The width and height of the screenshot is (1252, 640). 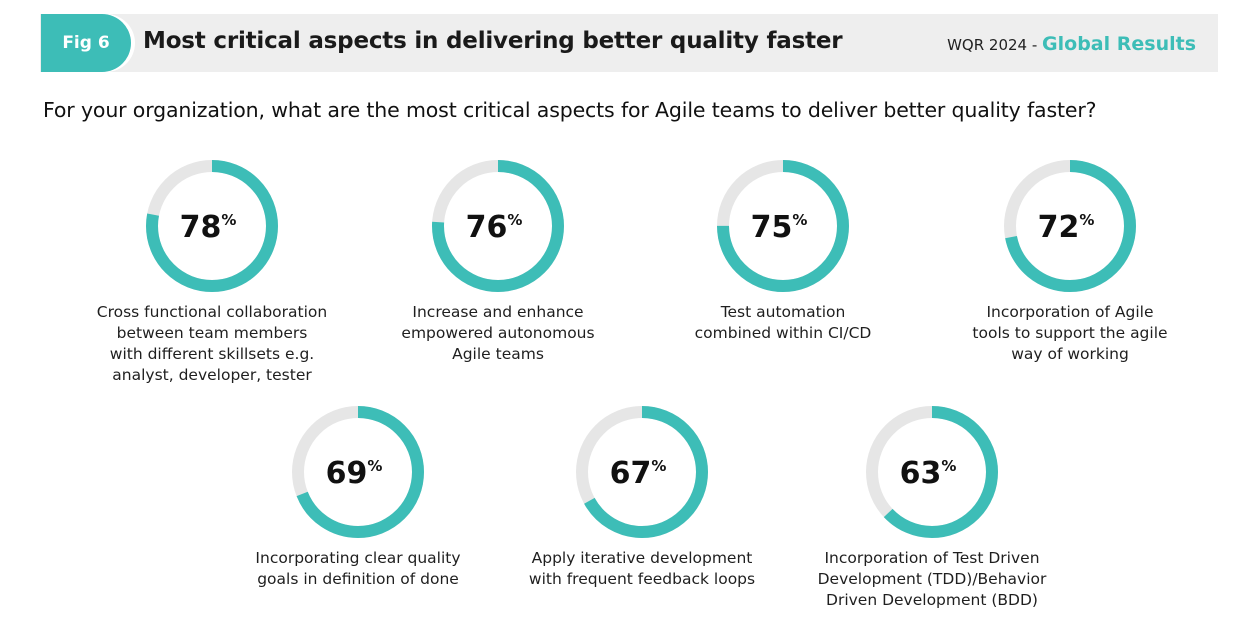 I want to click on donut-value-label: 69%, so click(x=354, y=473).